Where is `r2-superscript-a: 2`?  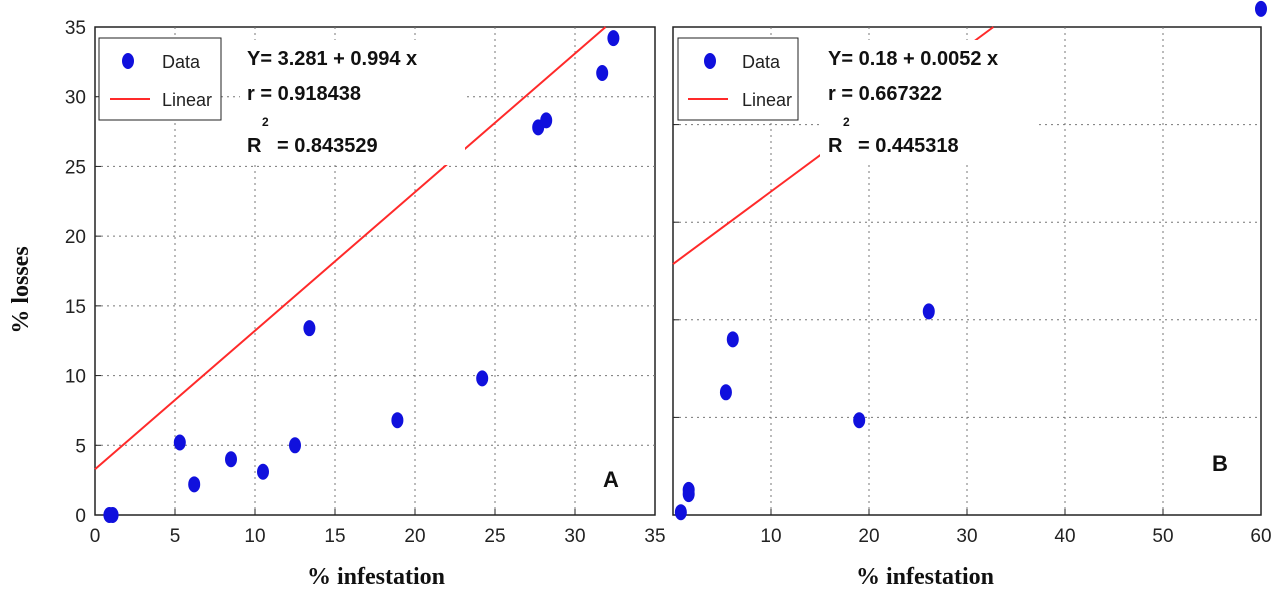
r2-superscript-a: 2 is located at coordinates (265, 122).